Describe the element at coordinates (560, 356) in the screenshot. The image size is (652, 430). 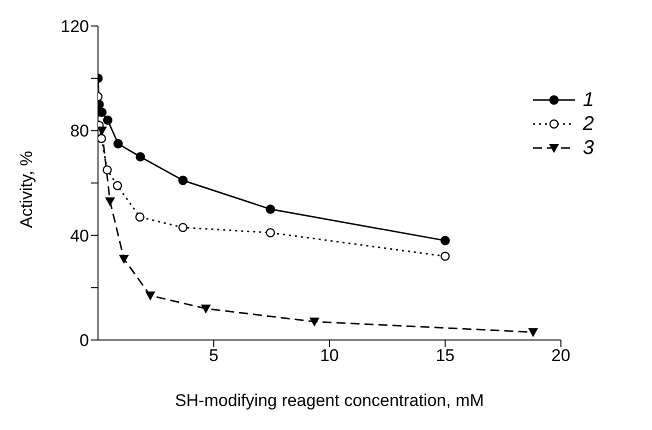
I see `x-tick-label: 20` at that location.